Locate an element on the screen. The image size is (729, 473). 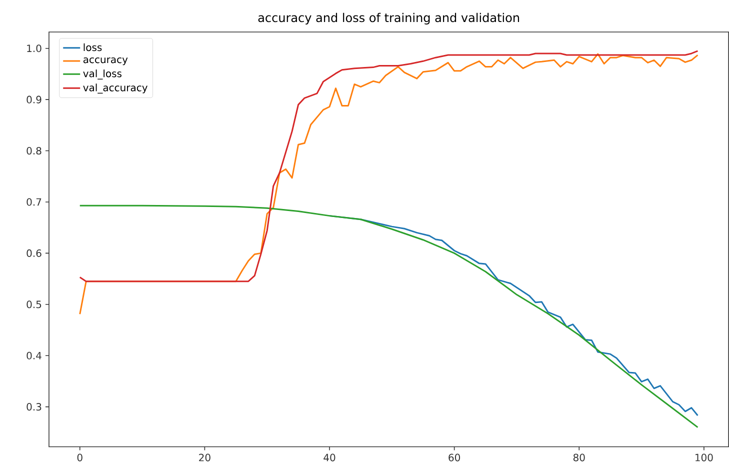
legend-label: loss is located at coordinates (93, 48).